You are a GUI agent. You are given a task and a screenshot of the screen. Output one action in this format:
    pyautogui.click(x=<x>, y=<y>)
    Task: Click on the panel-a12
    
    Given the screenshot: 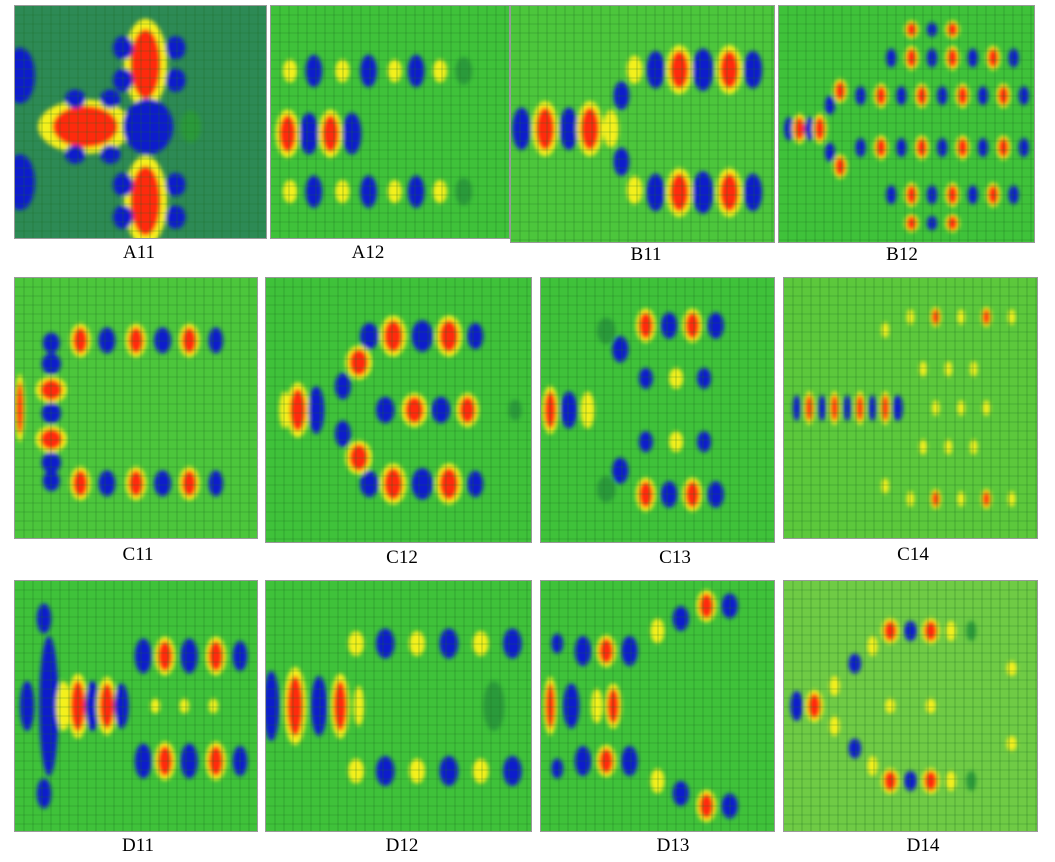 What is the action you would take?
    pyautogui.click(x=390, y=122)
    